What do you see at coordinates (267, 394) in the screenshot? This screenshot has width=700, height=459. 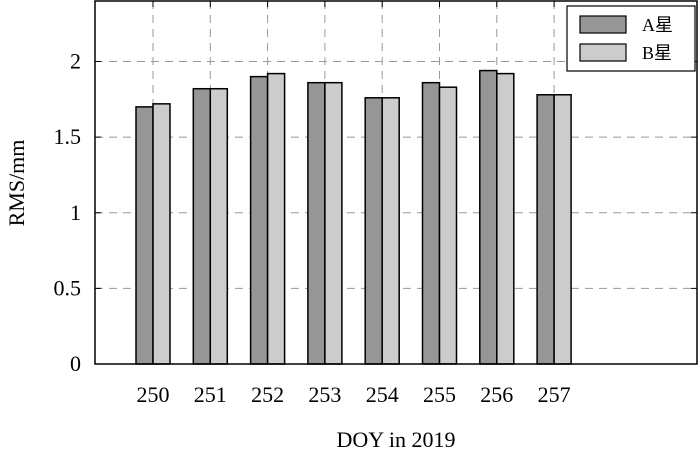 I see `x-tick-label: 252` at bounding box center [267, 394].